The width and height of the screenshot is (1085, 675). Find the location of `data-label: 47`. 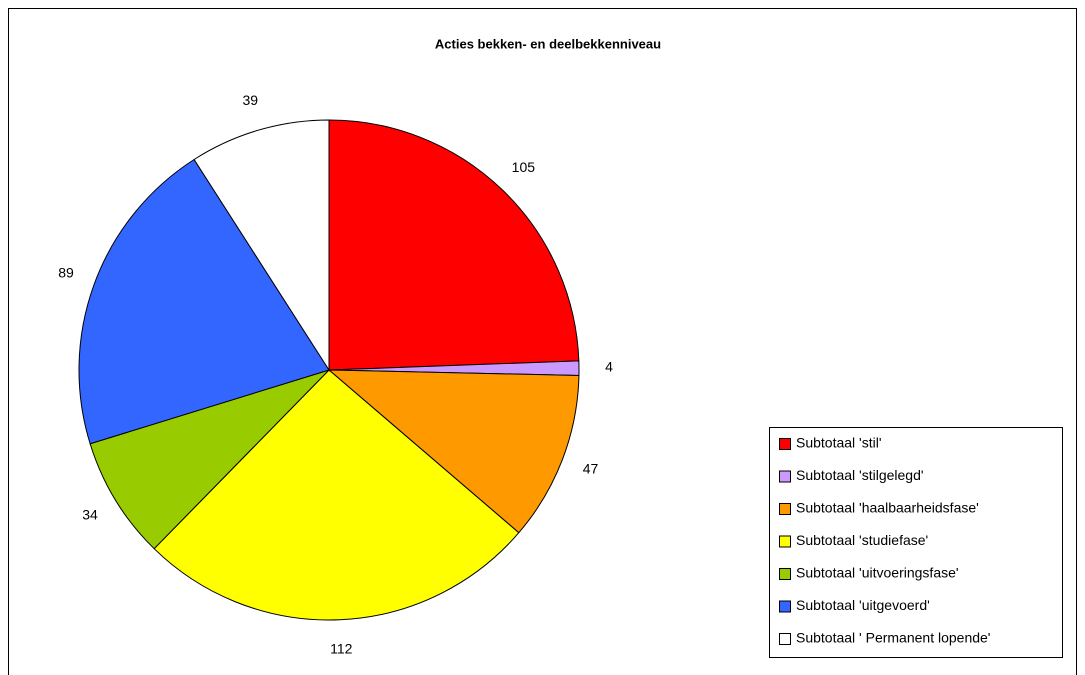

data-label: 47 is located at coordinates (591, 469).